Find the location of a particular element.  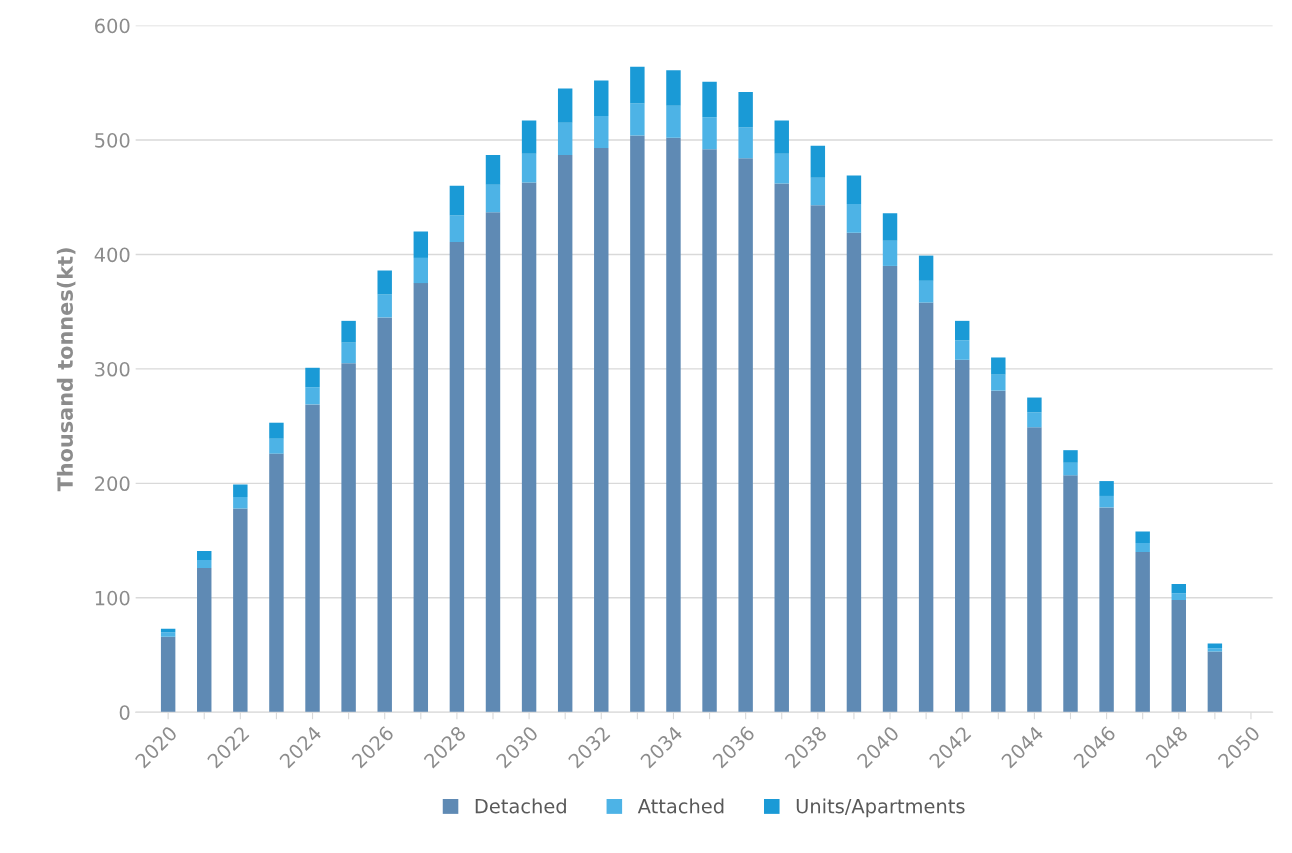

legend-label: Units/Apartments is located at coordinates (880, 808).